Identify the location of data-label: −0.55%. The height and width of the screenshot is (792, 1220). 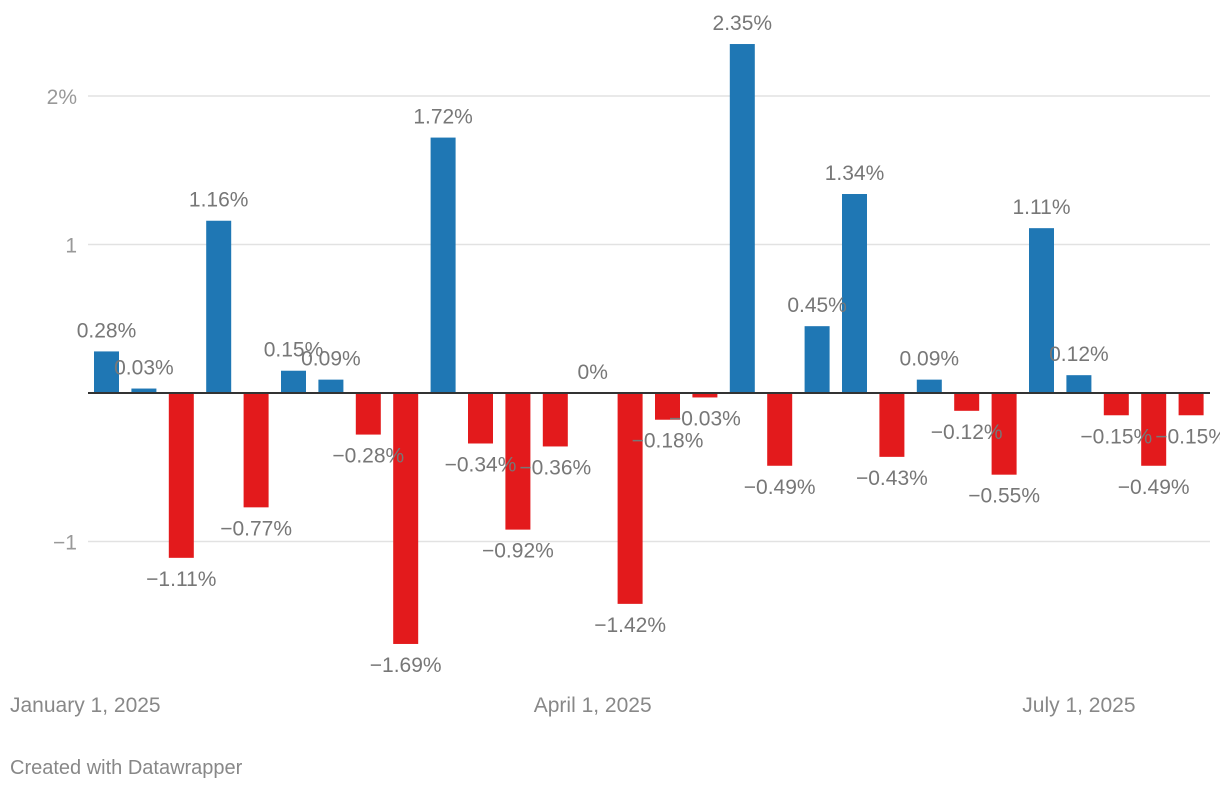
(1004, 496).